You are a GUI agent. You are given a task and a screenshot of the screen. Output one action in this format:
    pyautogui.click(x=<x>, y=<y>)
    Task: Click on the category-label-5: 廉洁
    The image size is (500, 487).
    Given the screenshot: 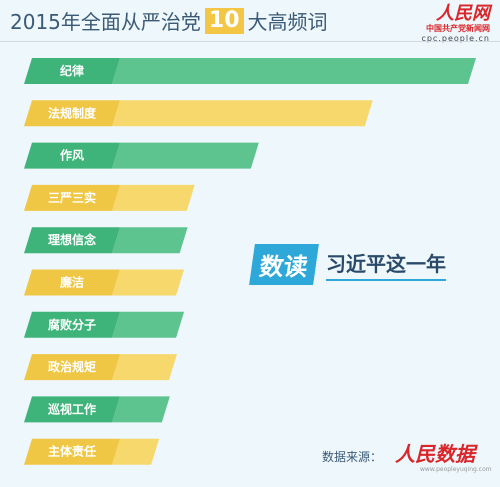 What is the action you would take?
    pyautogui.click(x=72, y=282)
    